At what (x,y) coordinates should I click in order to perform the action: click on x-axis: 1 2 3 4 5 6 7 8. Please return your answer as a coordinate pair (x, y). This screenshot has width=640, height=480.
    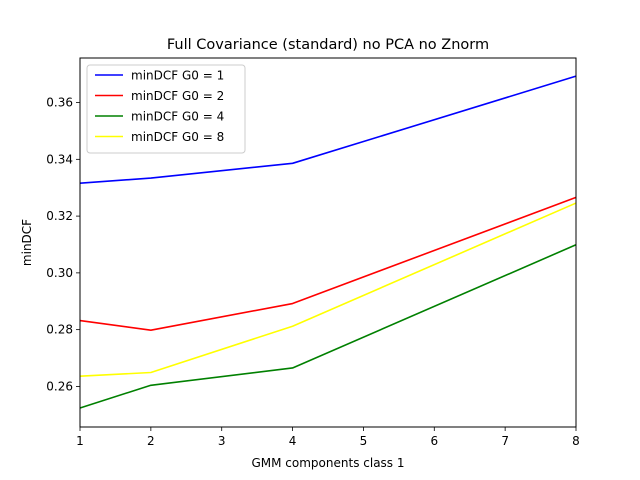
    Looking at the image, I should click on (328, 437).